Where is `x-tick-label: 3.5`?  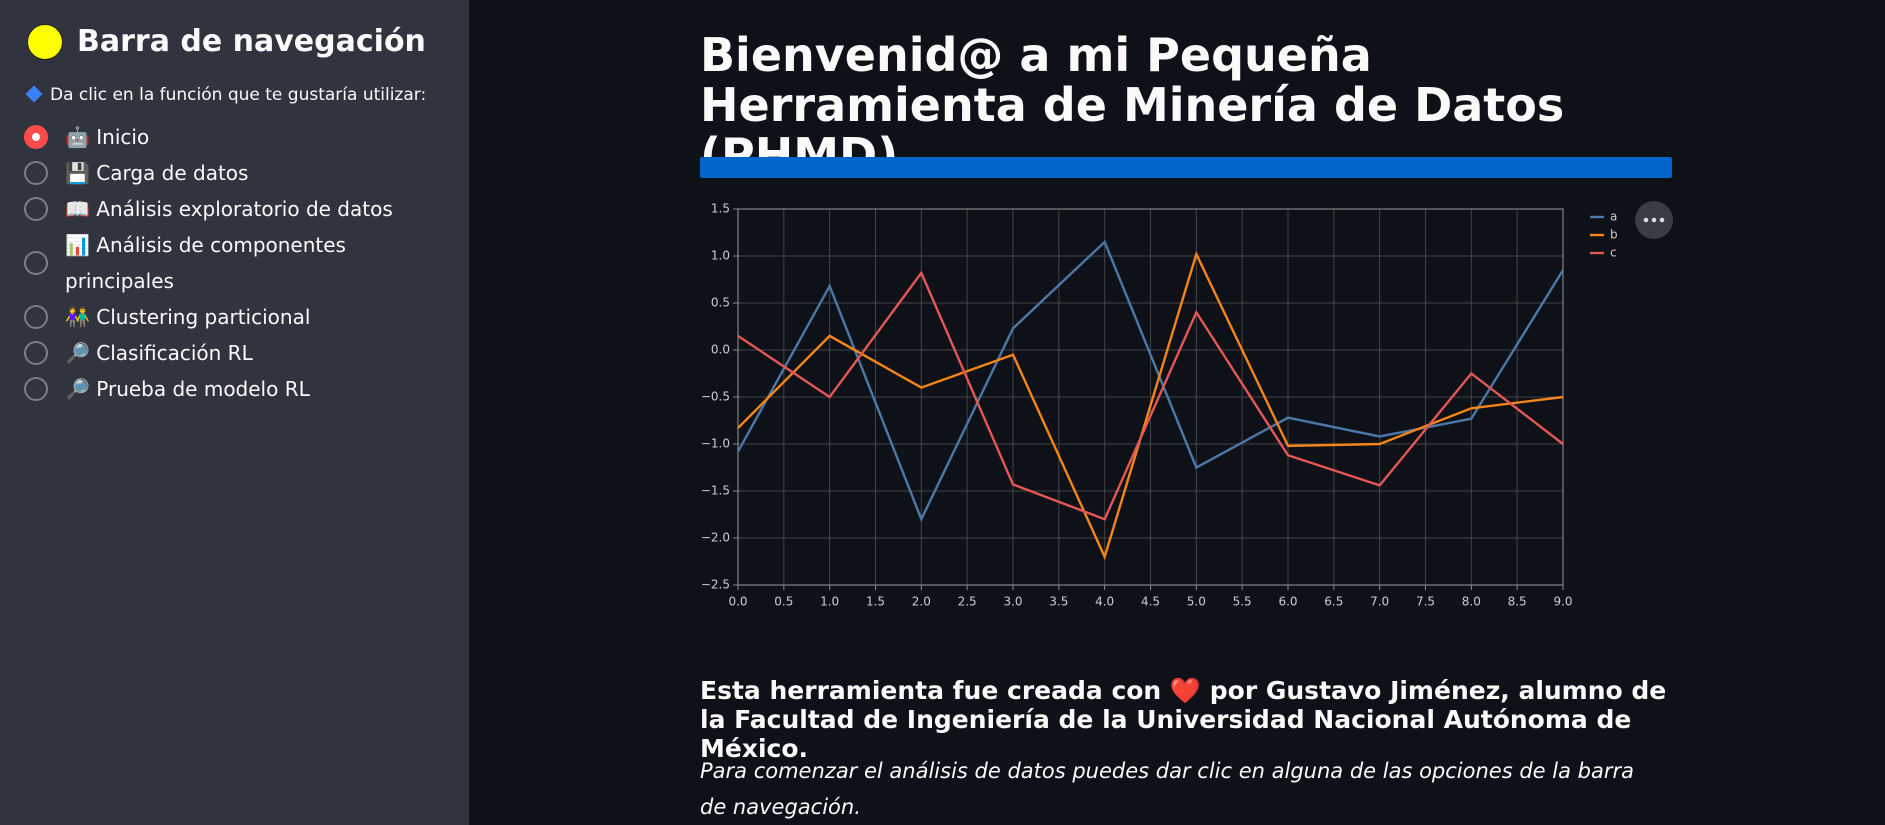
x-tick-label: 3.5 is located at coordinates (1058, 602).